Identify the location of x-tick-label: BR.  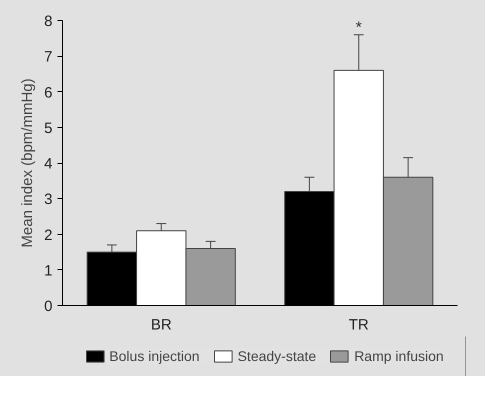
(161, 325).